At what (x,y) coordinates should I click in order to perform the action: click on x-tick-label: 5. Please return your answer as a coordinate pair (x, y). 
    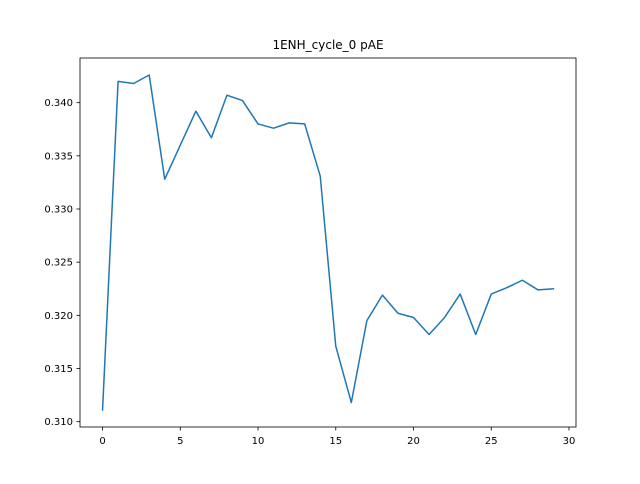
    Looking at the image, I should click on (180, 441).